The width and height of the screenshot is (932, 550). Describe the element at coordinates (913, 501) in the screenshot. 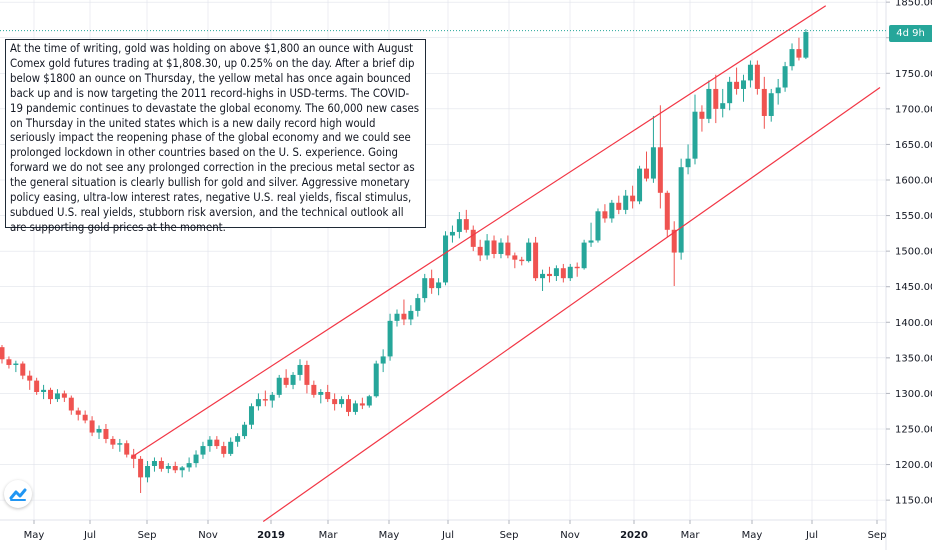

I see `price-axis-label: 1150.000` at that location.